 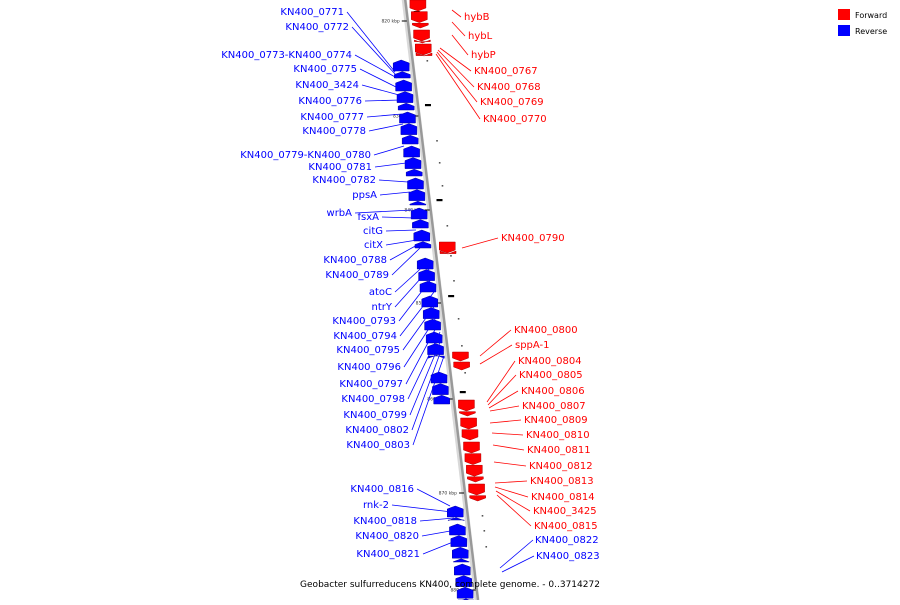 I want to click on forward-gene-label: KN400_0815, so click(x=566, y=526).